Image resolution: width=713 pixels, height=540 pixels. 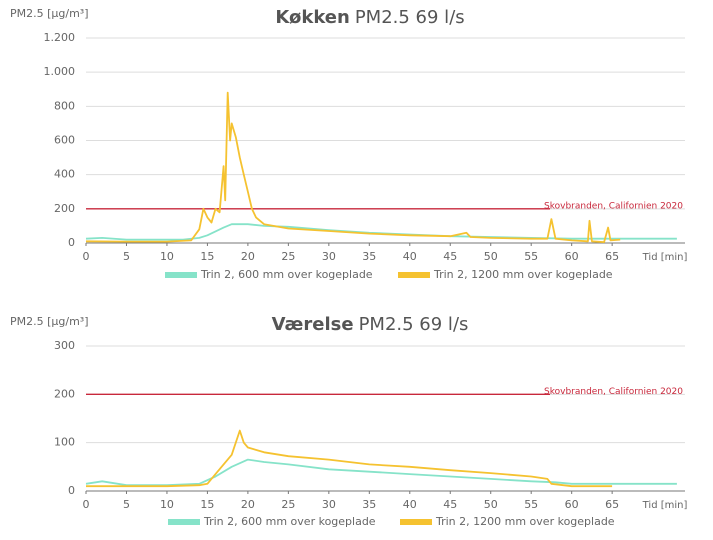 I want to click on y-tick-label: 300, so click(x=64, y=345).